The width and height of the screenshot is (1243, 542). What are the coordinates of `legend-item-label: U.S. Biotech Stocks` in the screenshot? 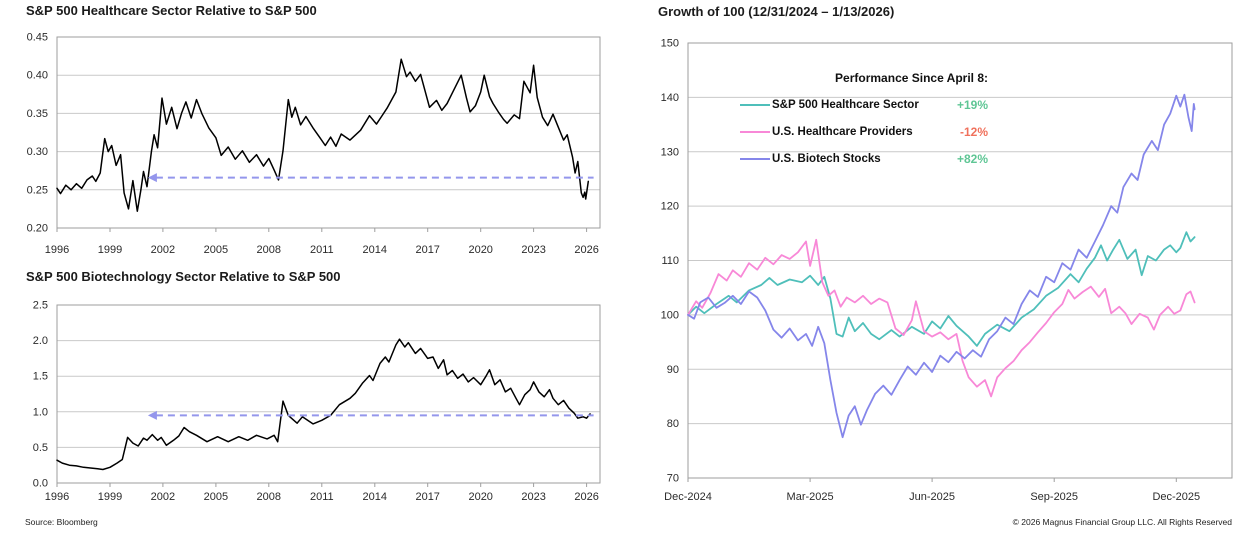 It's located at (826, 159).